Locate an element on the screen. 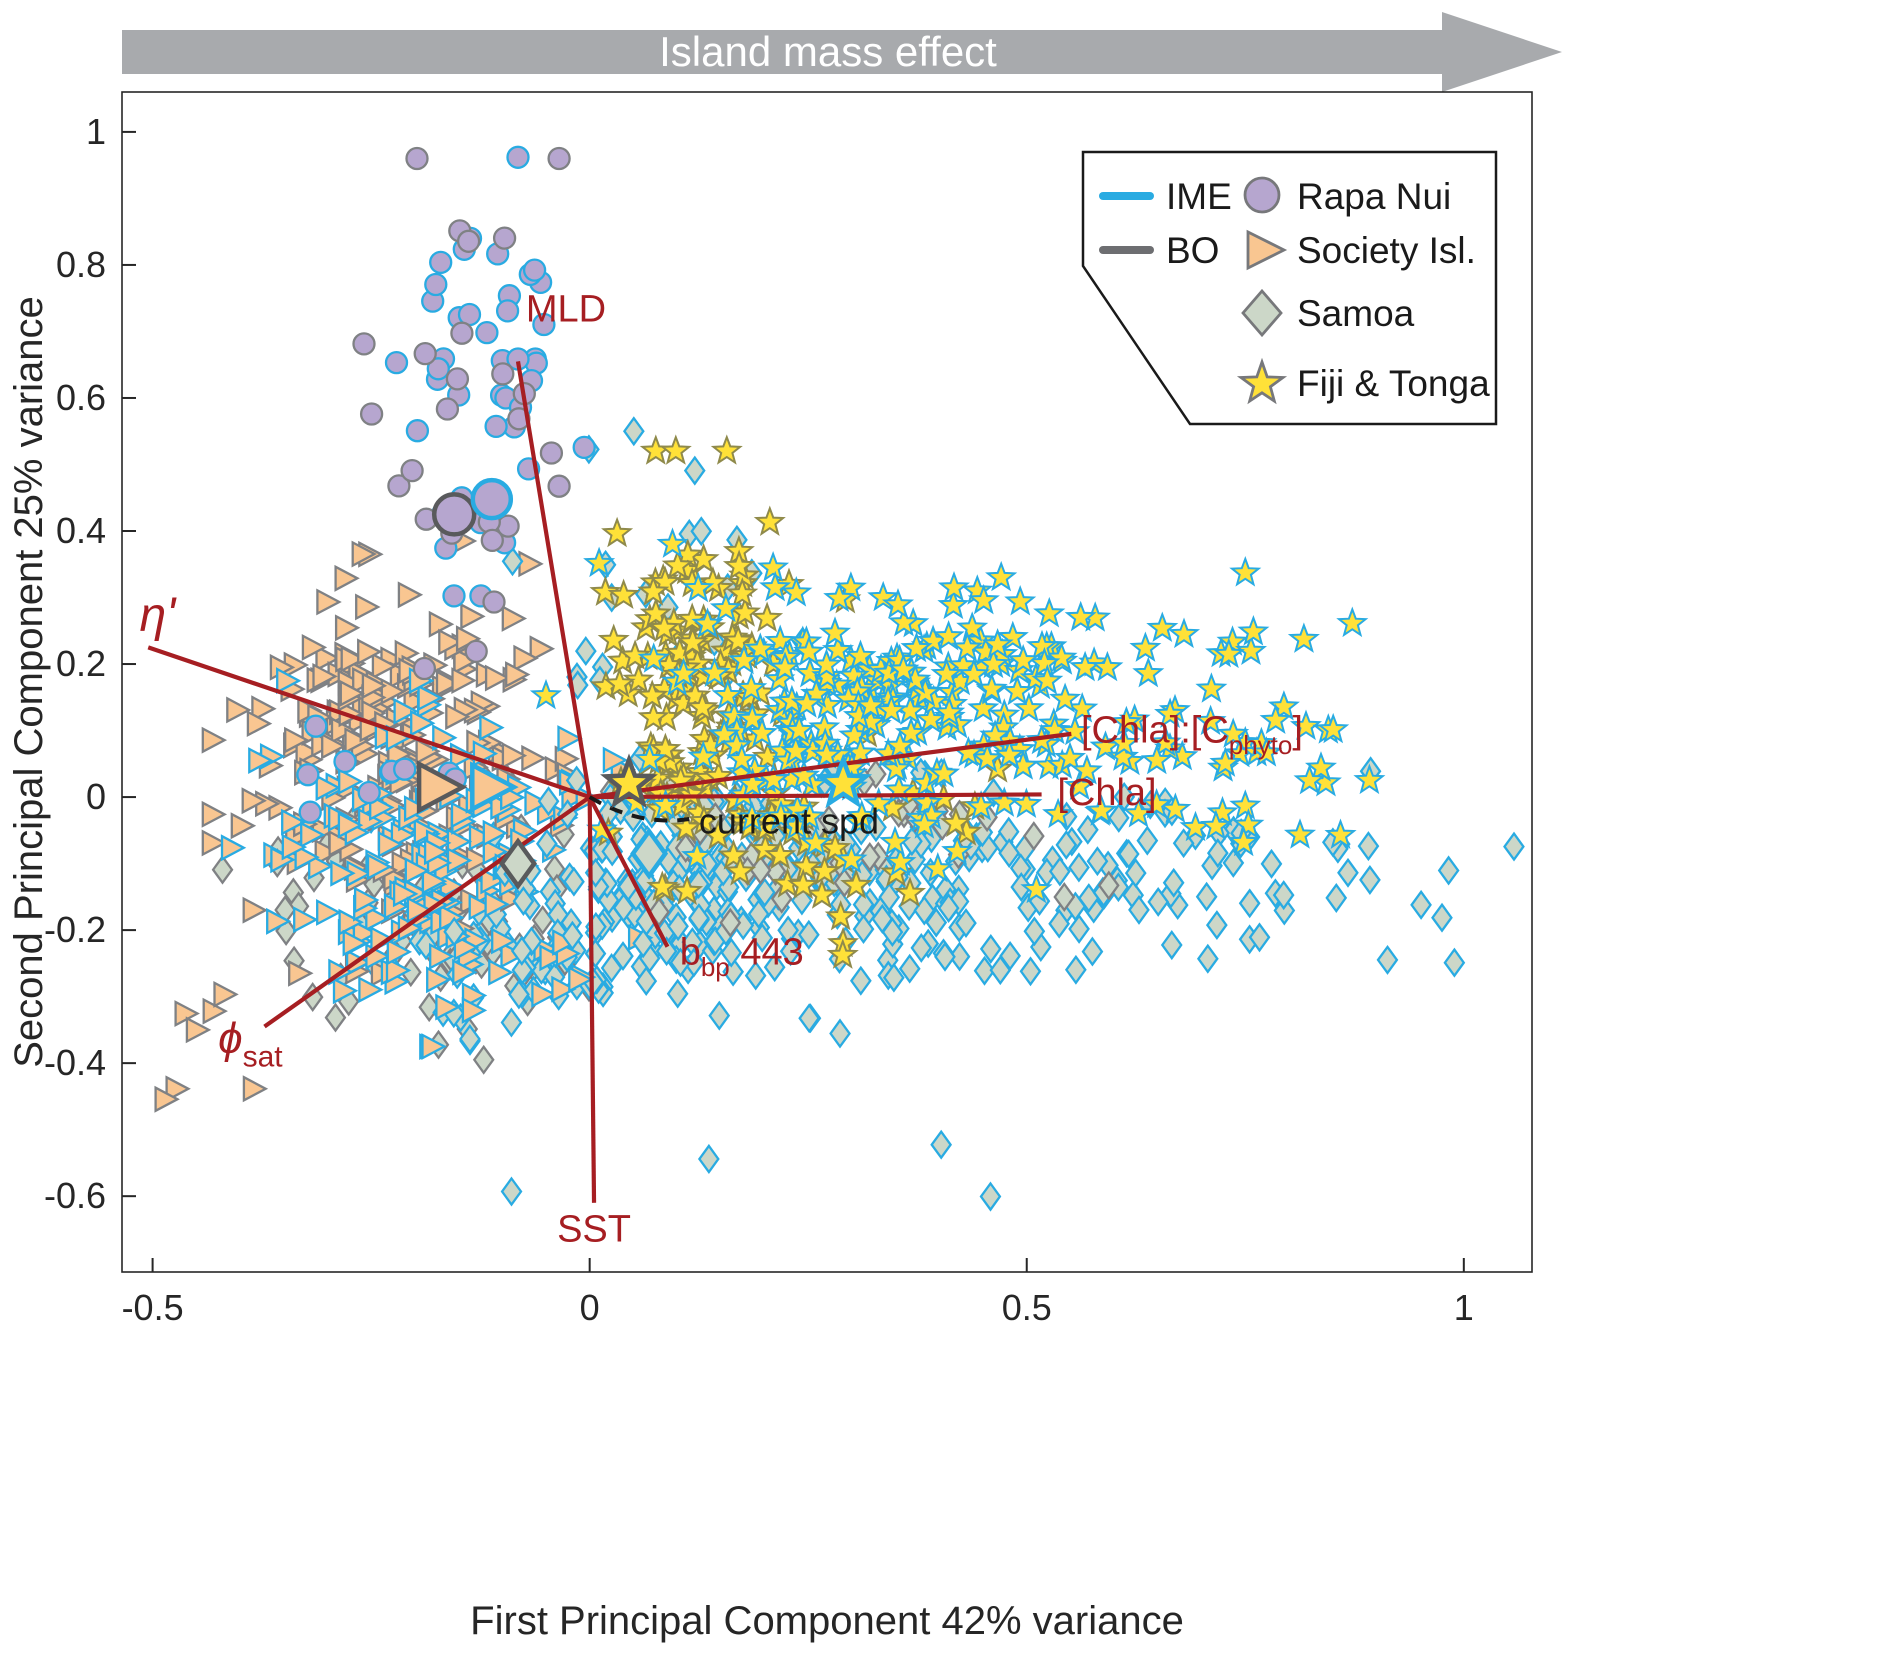 The width and height of the screenshot is (1892, 1674). y-tick-label: -0.4 is located at coordinates (75, 1062).